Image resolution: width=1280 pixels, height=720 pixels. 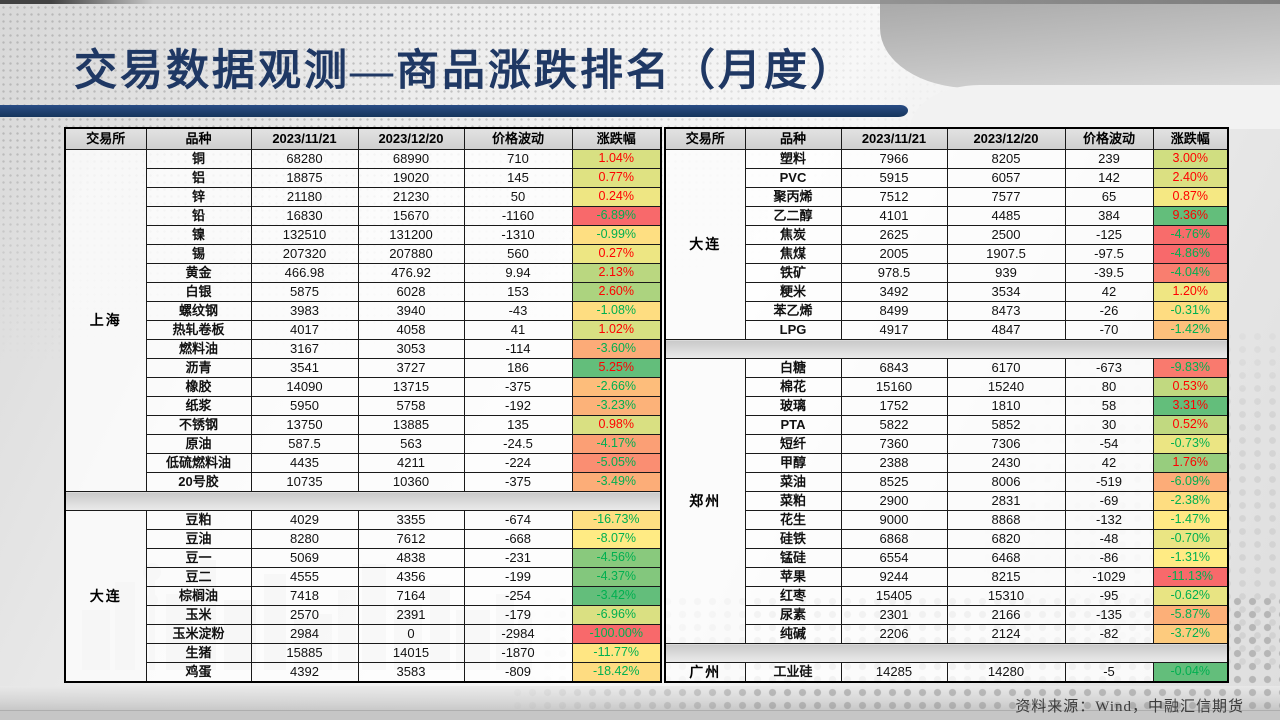 What do you see at coordinates (793, 197) in the screenshot?
I see `commodity-cell: 聚丙烯` at bounding box center [793, 197].